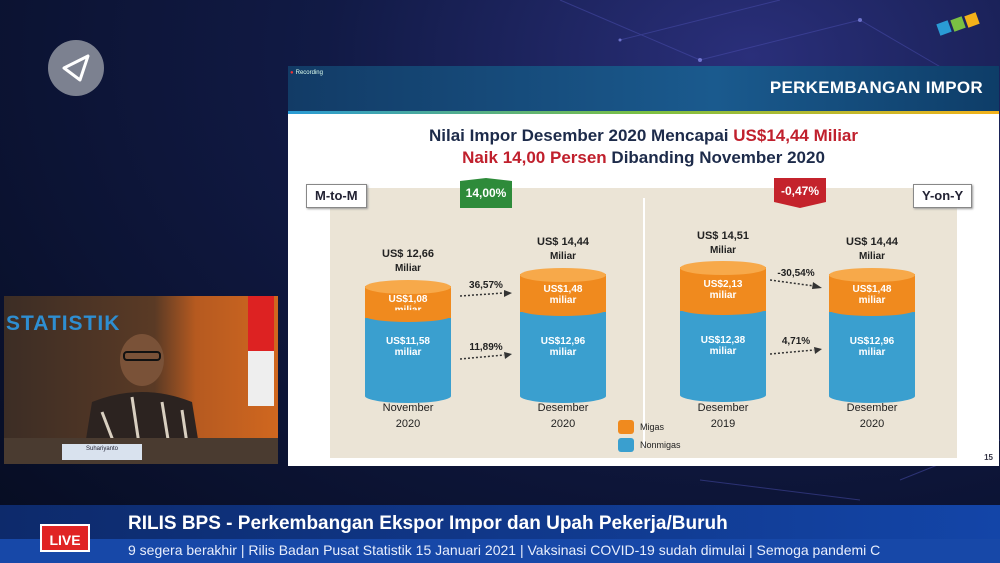 This screenshot has height=563, width=1000. What do you see at coordinates (408, 299) in the screenshot?
I see `migas-value: US$1,08` at bounding box center [408, 299].